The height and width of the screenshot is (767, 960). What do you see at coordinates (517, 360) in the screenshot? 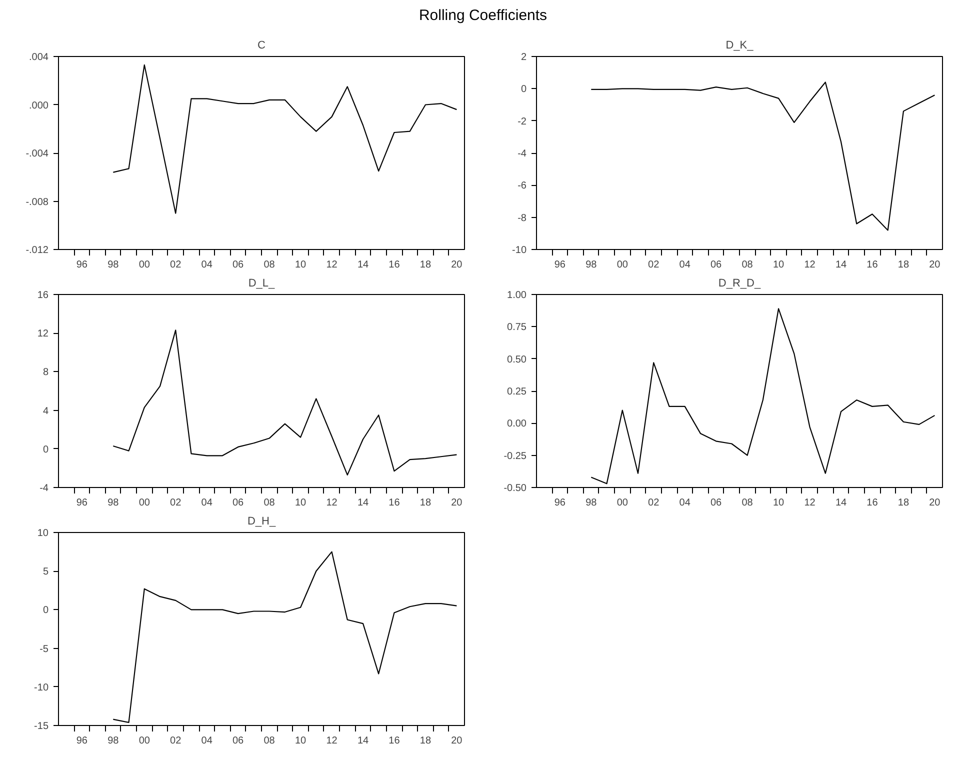
I see `y-tick-label: 0.50` at bounding box center [517, 360].